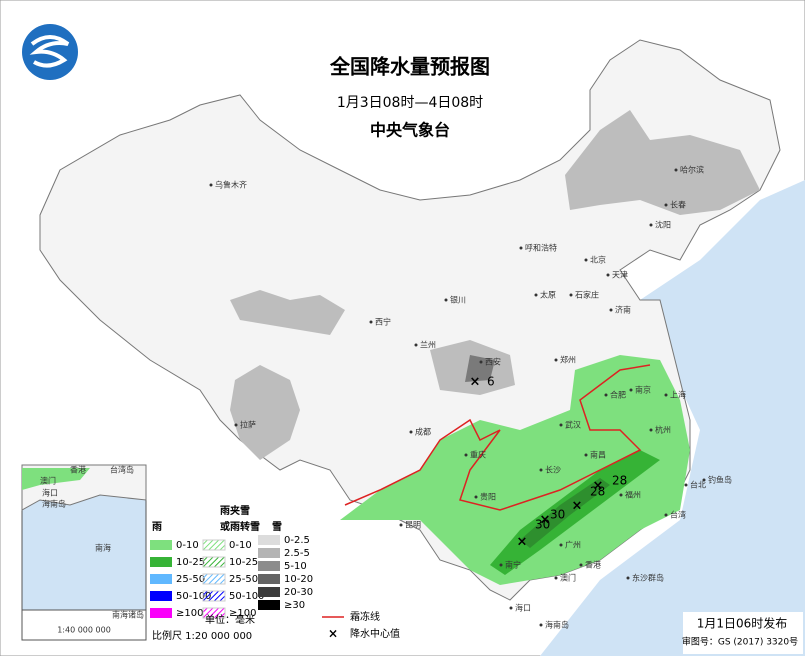 The height and width of the screenshot is (660, 805). What do you see at coordinates (423, 432) in the screenshot?
I see `city-label: 成都` at bounding box center [423, 432].